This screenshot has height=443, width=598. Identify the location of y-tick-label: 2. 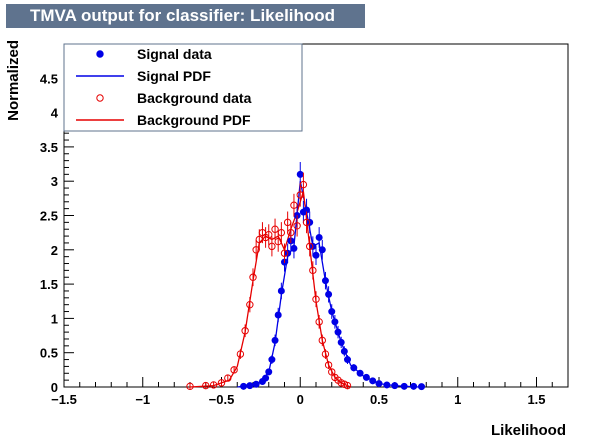
(54, 250).